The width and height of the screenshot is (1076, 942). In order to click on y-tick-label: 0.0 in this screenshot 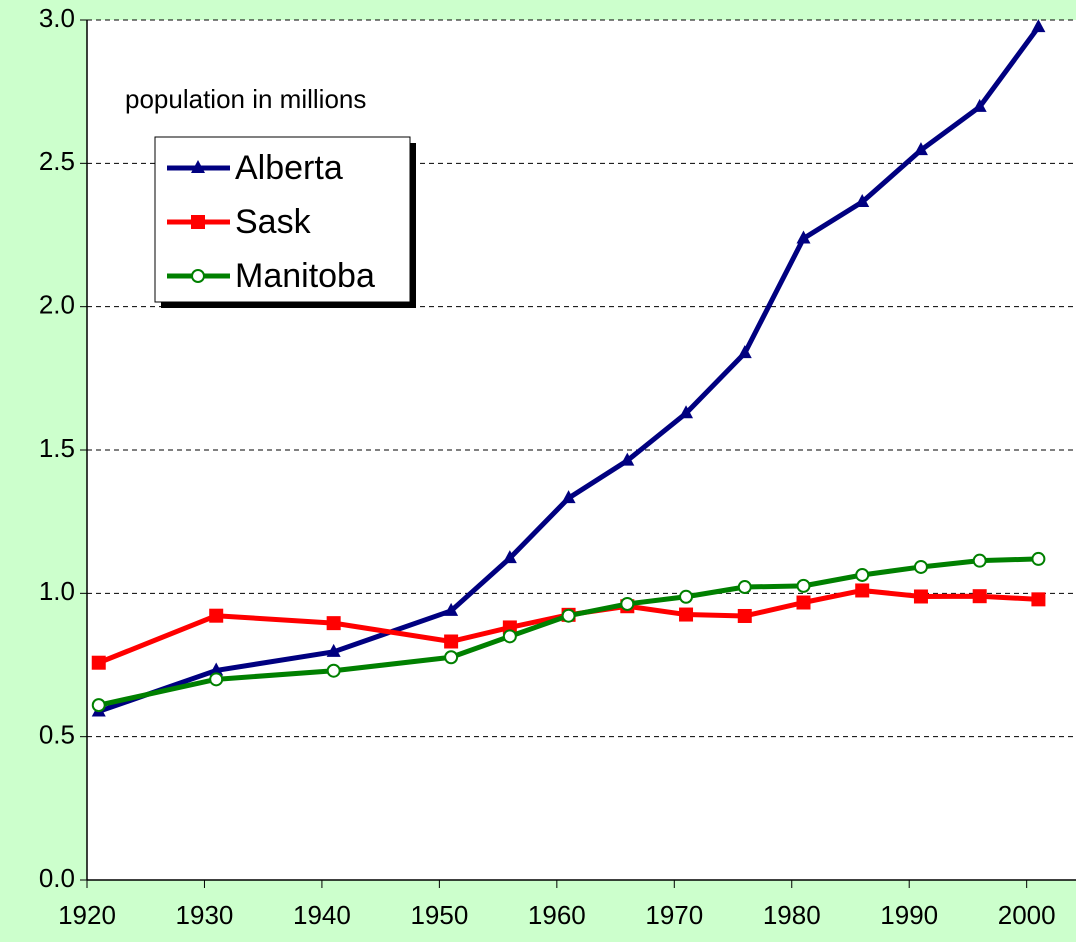, I will do `click(57, 878)`.